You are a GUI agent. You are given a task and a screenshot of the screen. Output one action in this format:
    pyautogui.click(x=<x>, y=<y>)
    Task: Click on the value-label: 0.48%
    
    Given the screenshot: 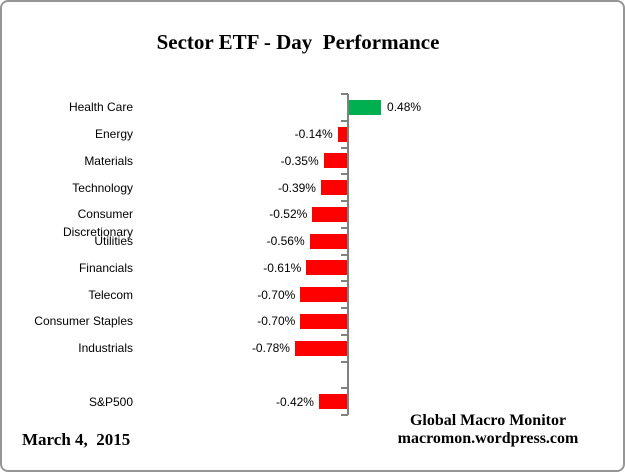 What is the action you would take?
    pyautogui.click(x=404, y=107)
    